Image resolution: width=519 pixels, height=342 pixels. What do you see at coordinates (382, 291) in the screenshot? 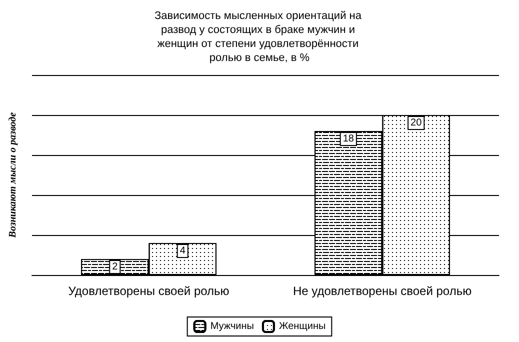
I see `x-tick-label: Не удовлетворены своей ролью` at bounding box center [382, 291].